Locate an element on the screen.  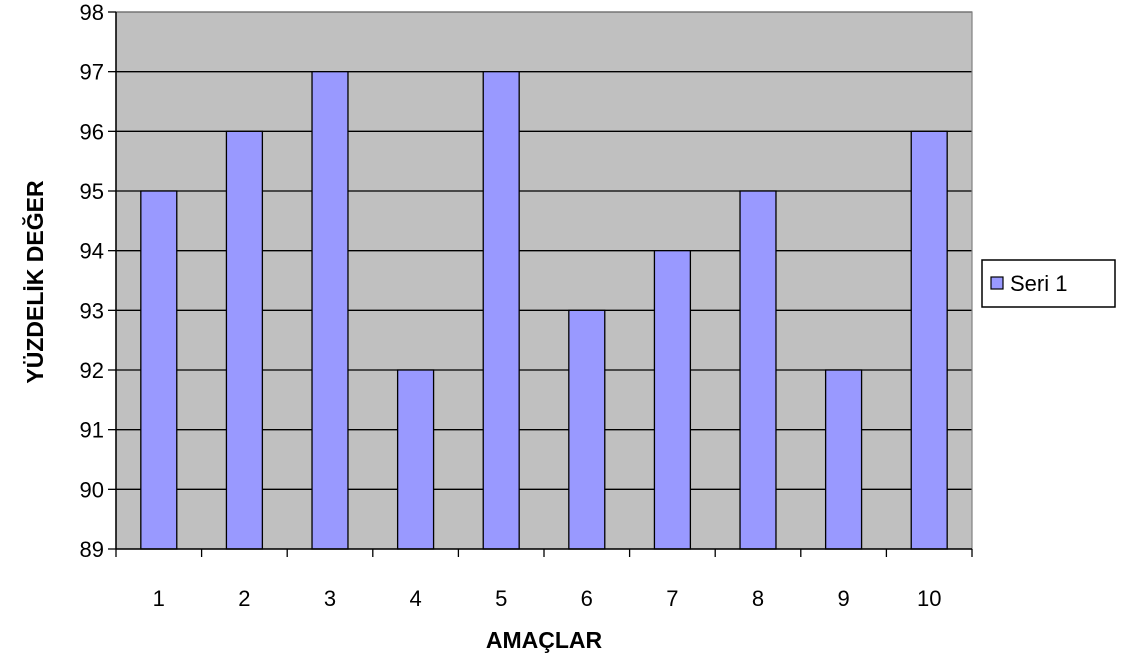
x-tick-label-7: 7 is located at coordinates (672, 598).